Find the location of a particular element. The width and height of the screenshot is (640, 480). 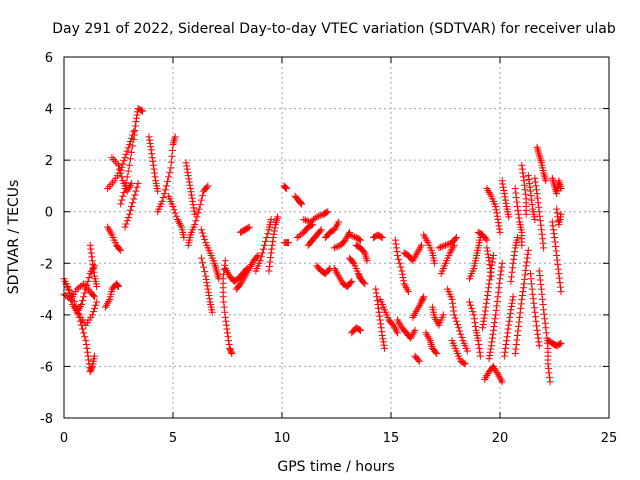

x-axis-label: GPS time / hours is located at coordinates (335, 467).